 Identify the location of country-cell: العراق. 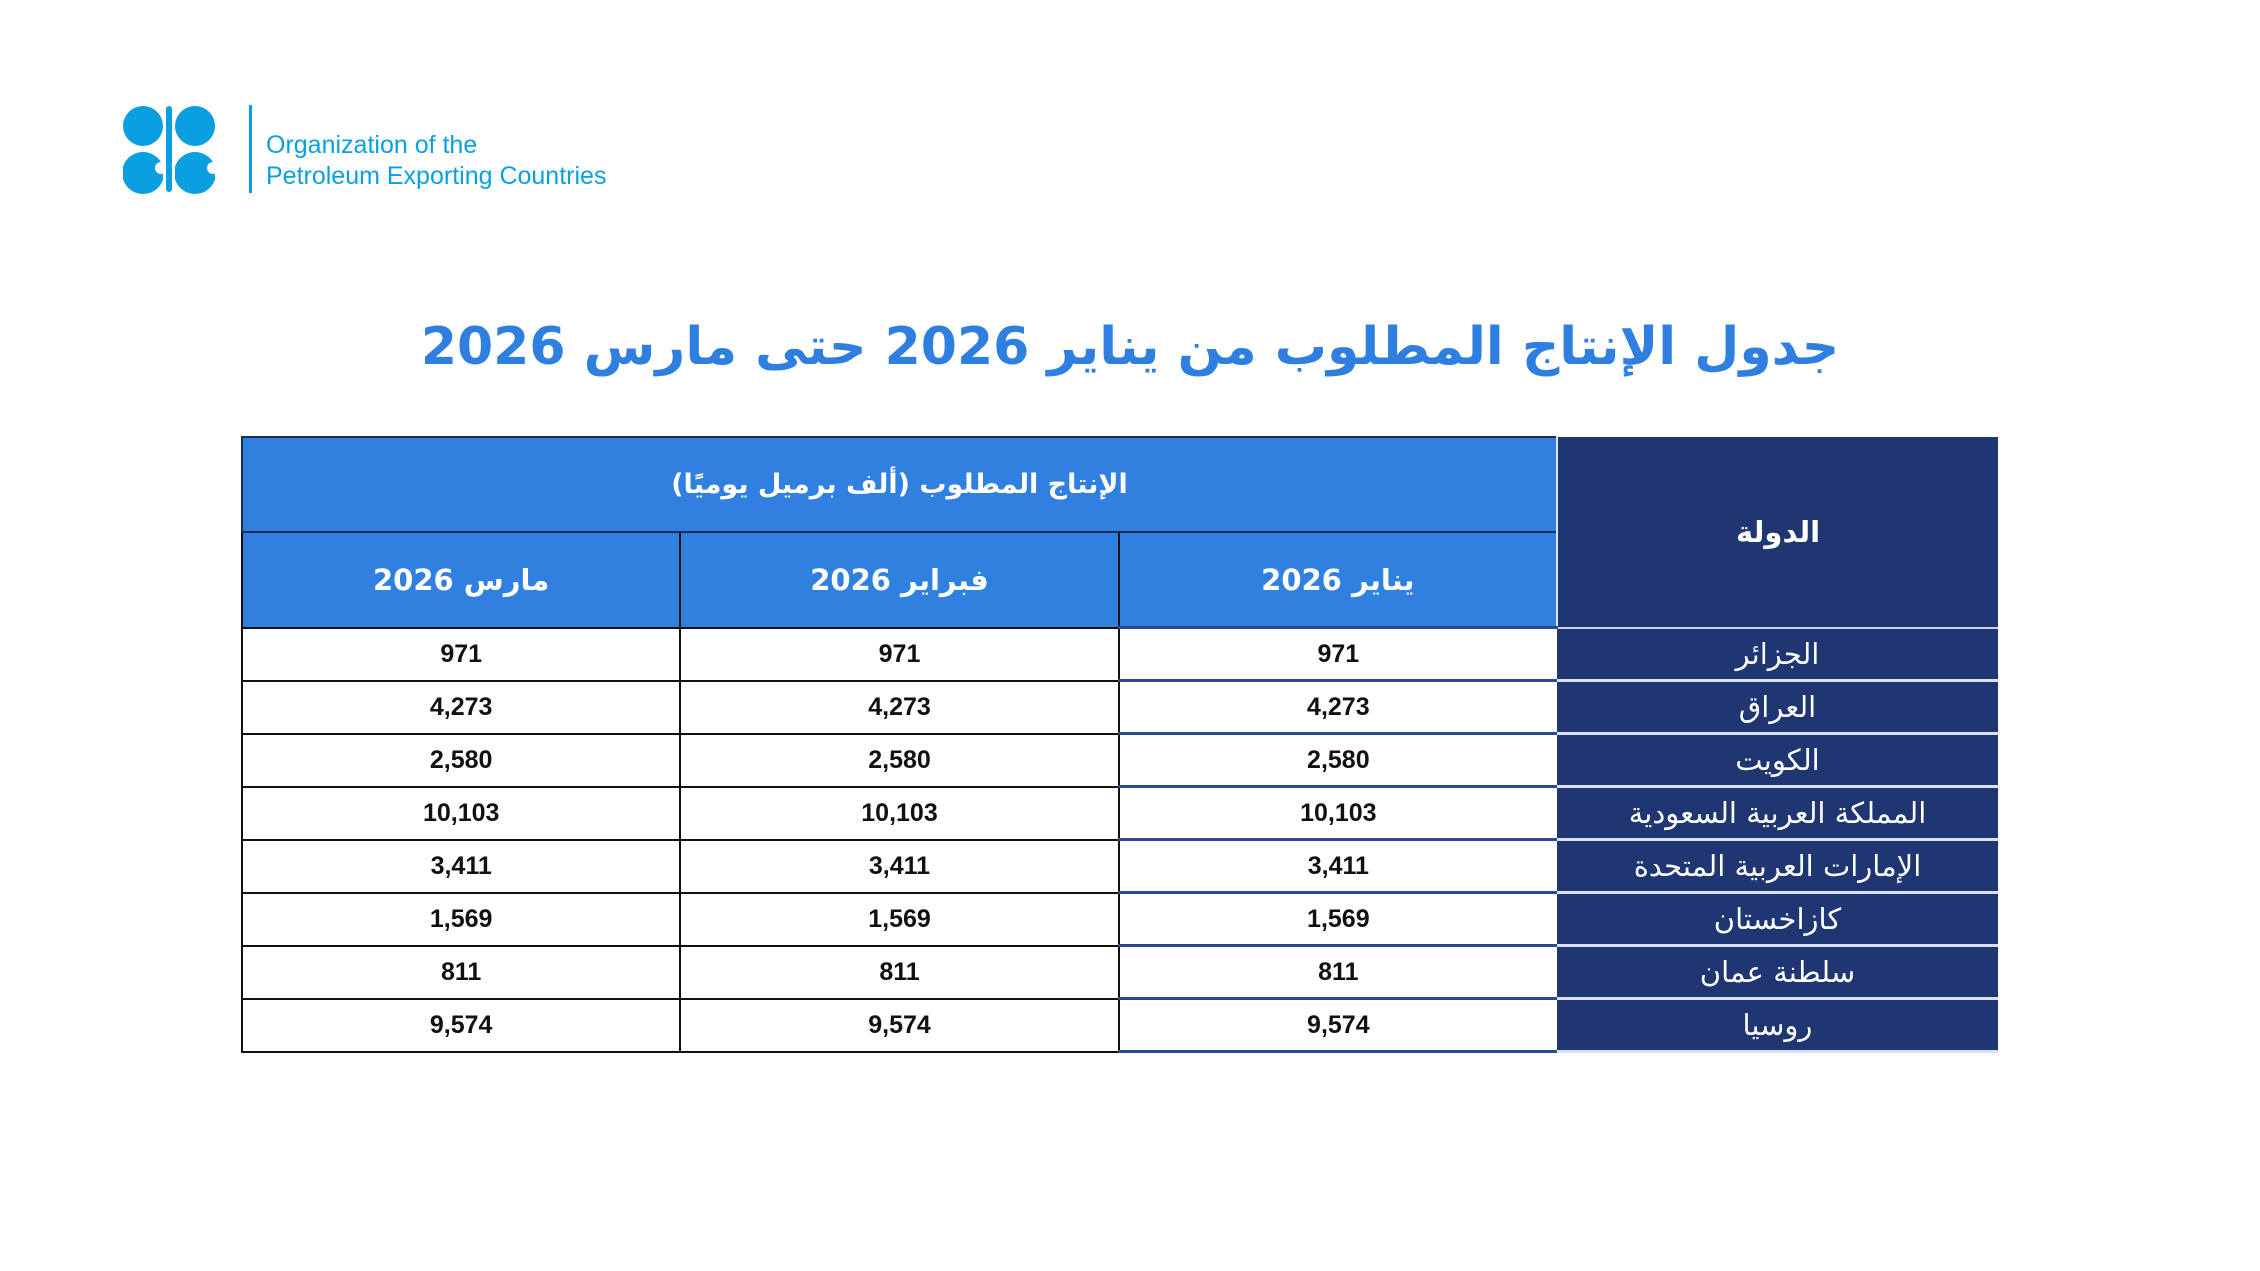
(1777, 707).